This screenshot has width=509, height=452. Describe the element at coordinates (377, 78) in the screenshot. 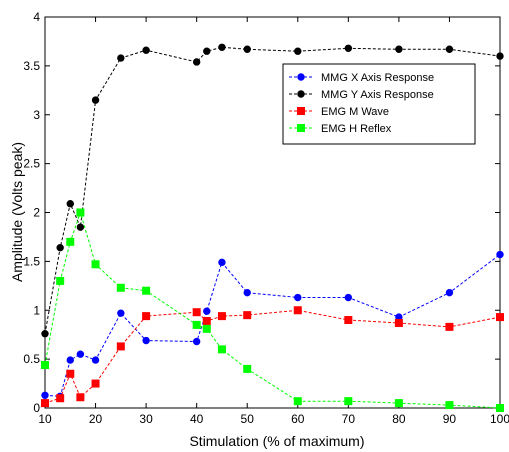

I see `legend-label: MMG X Axis Response` at that location.